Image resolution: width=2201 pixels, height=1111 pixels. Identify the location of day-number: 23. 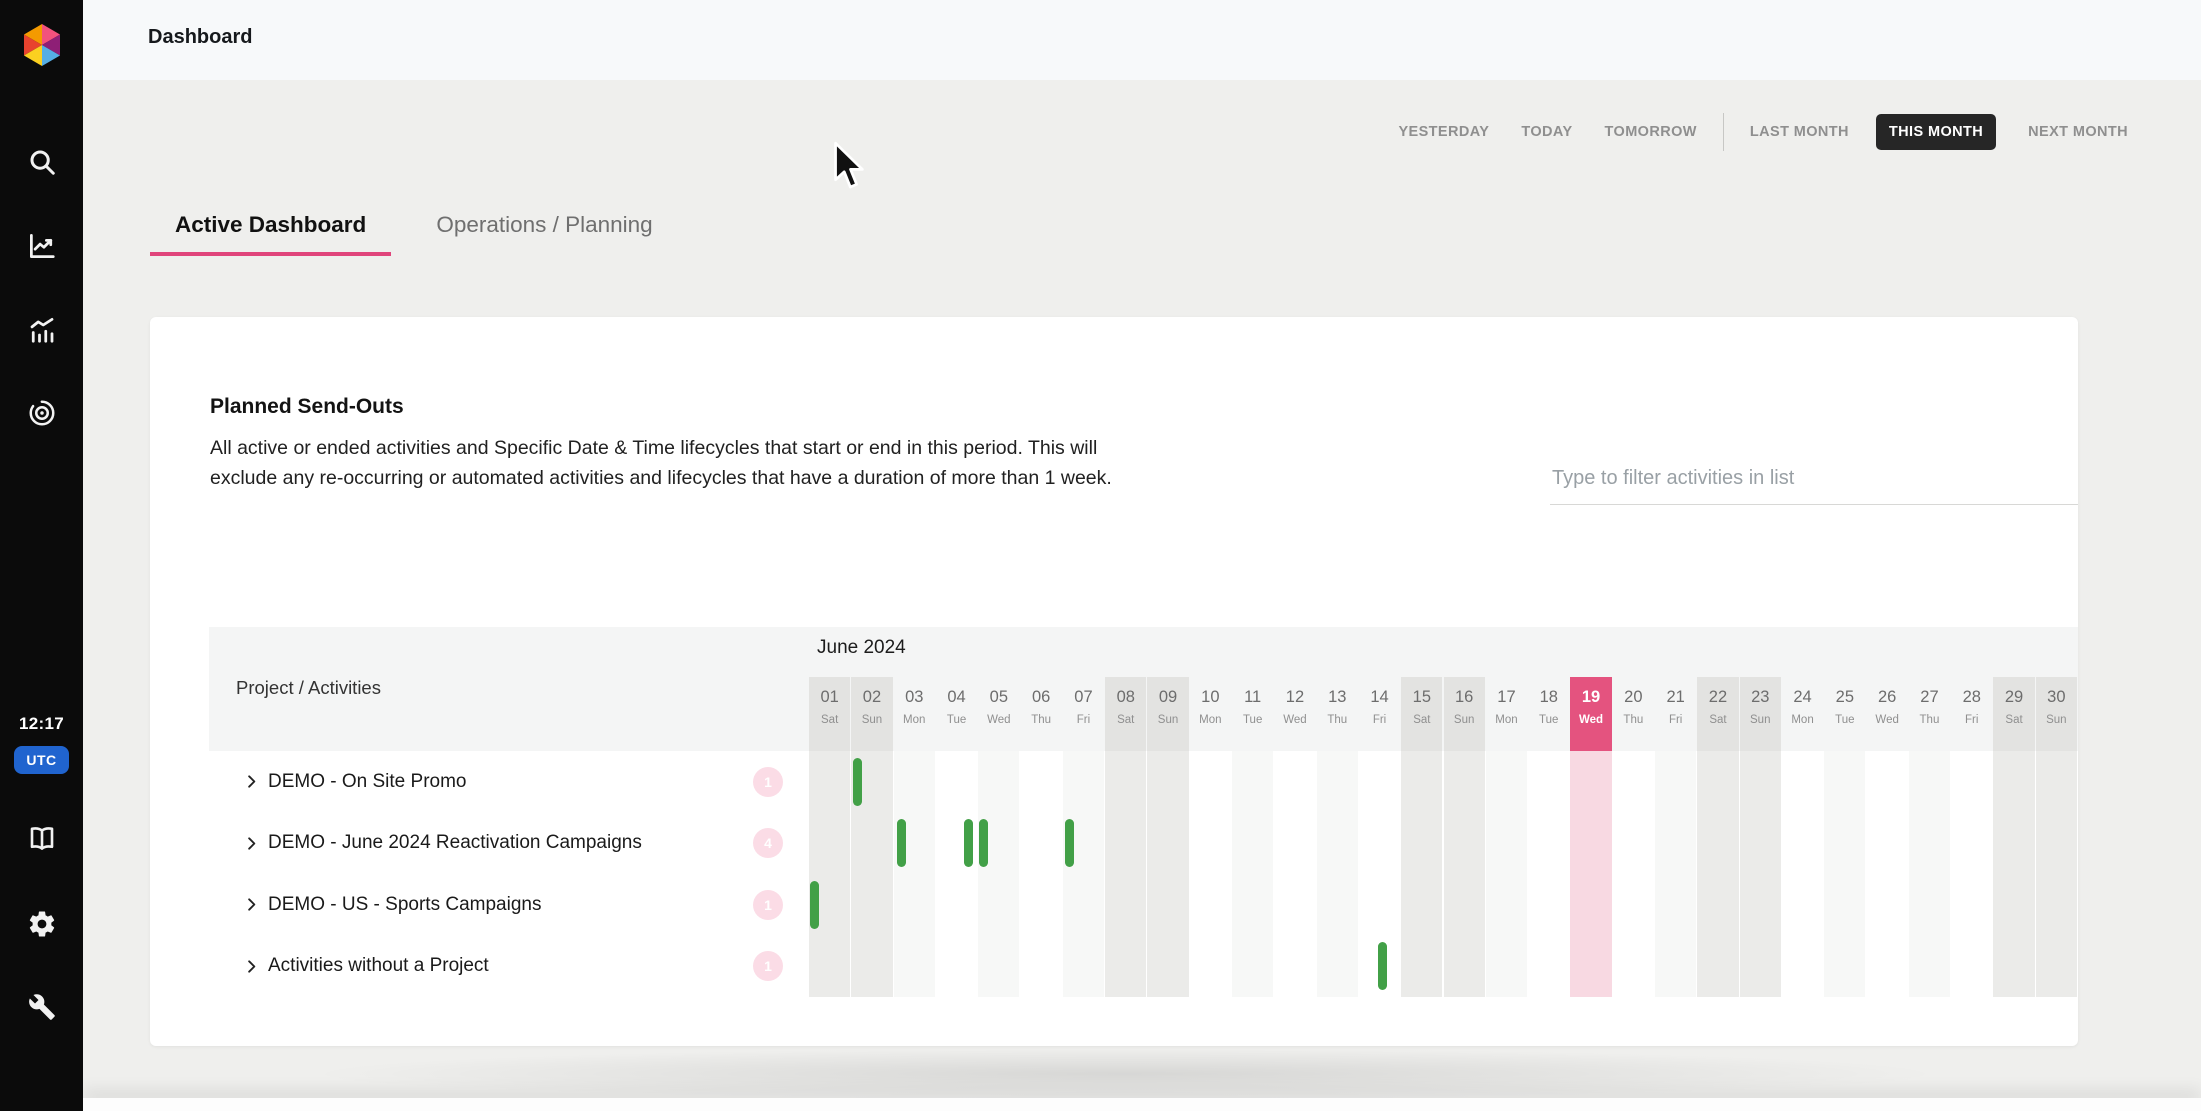
(1760, 697).